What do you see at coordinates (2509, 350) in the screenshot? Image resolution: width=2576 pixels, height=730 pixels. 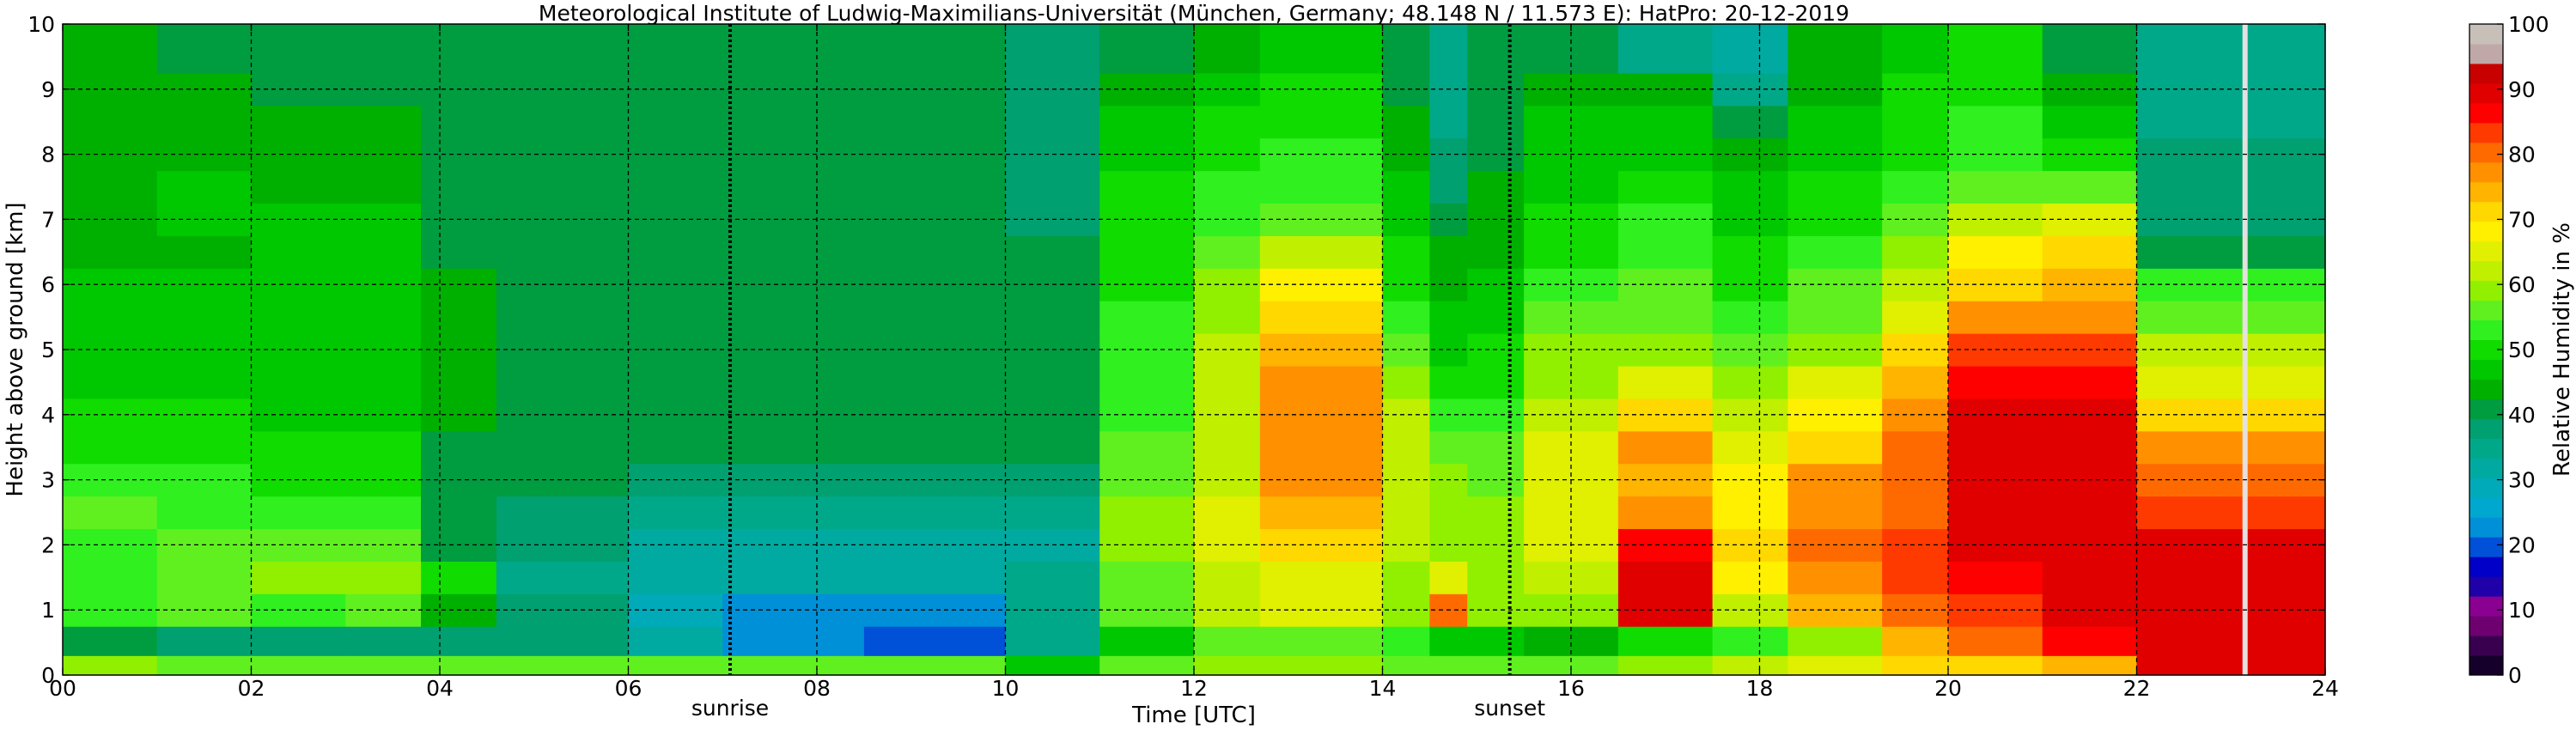 I see `colorbar: 0 10 20 30 40 50 60 70 80 90 100` at bounding box center [2509, 350].